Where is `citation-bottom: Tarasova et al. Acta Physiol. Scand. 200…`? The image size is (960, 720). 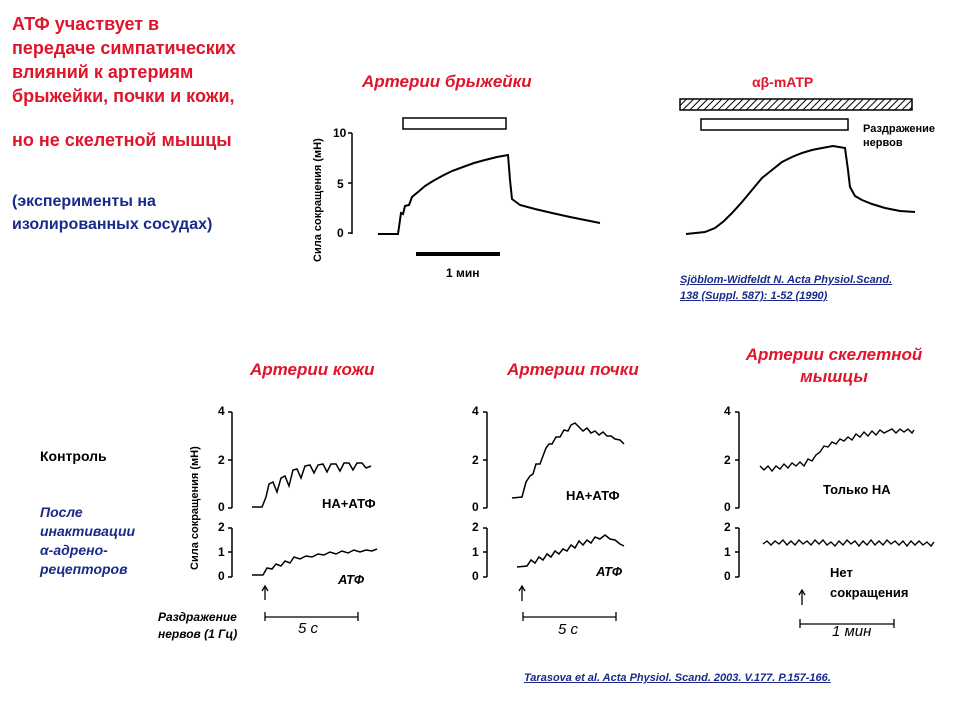 citation-bottom: Tarasova et al. Acta Physiol. Scand. 200… is located at coordinates (677, 678).